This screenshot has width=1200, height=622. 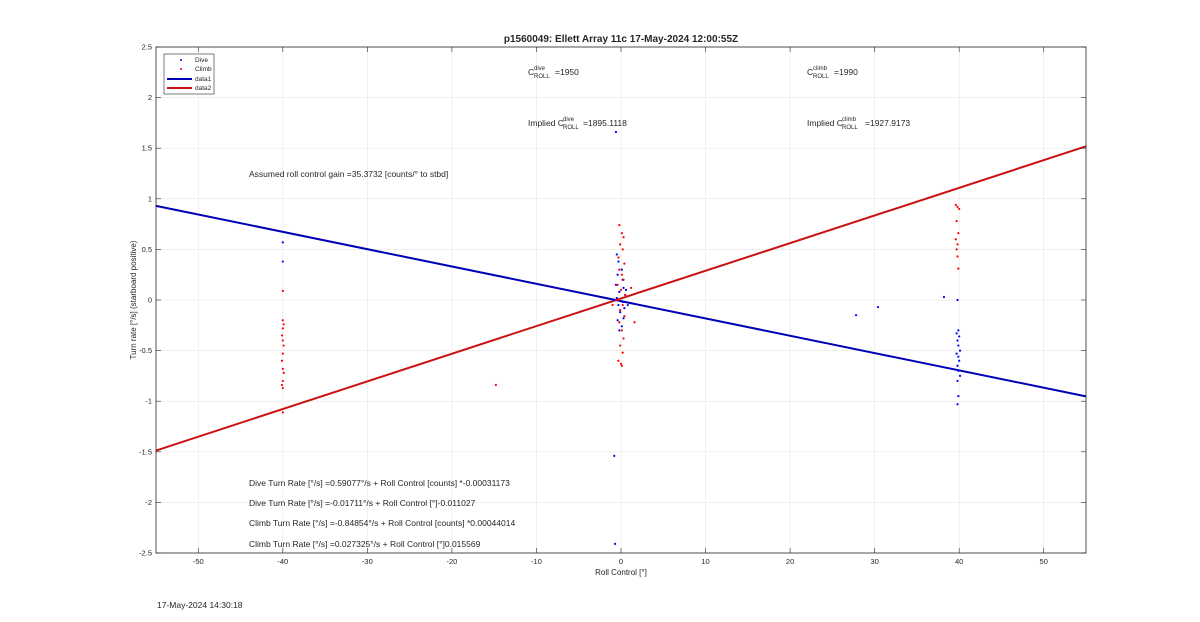 I want to click on legend-data1-label: data1, so click(x=203, y=79).